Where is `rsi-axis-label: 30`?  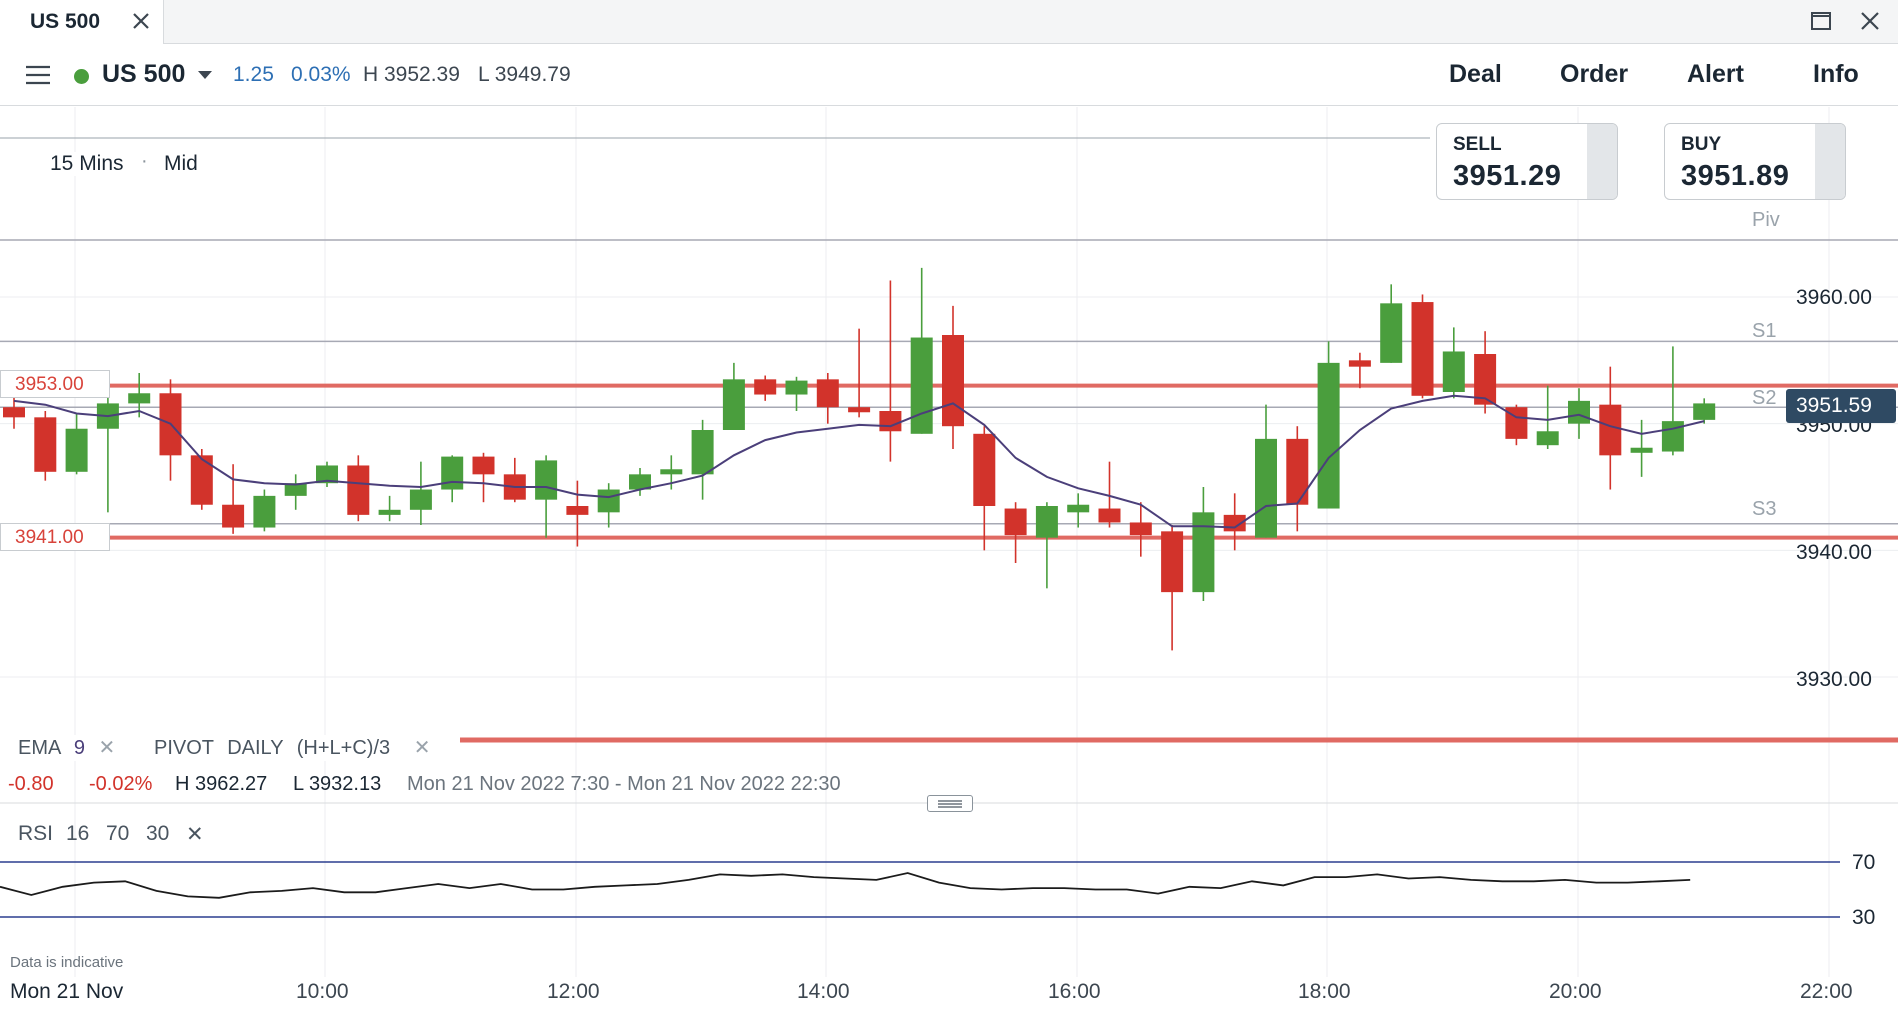
rsi-axis-label: 30 is located at coordinates (1864, 917).